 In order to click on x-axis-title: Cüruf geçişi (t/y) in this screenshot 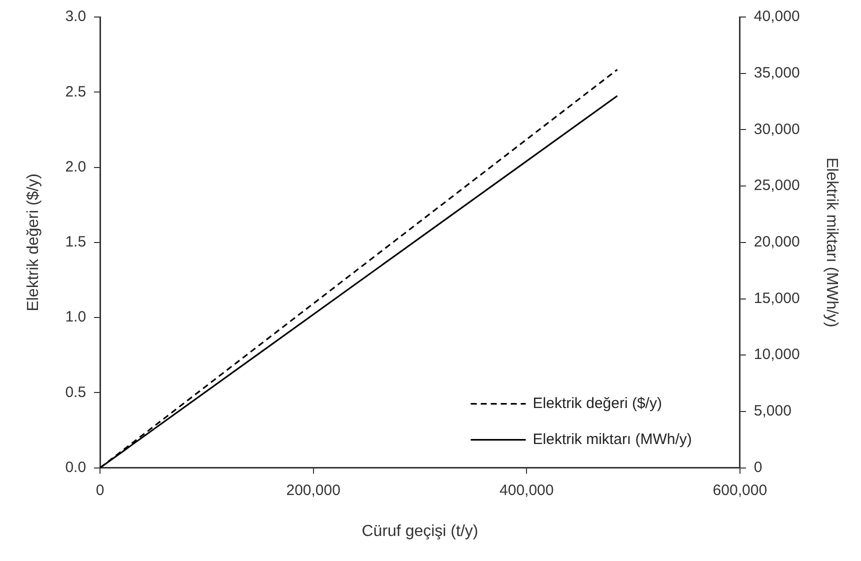, I will do `click(420, 531)`.